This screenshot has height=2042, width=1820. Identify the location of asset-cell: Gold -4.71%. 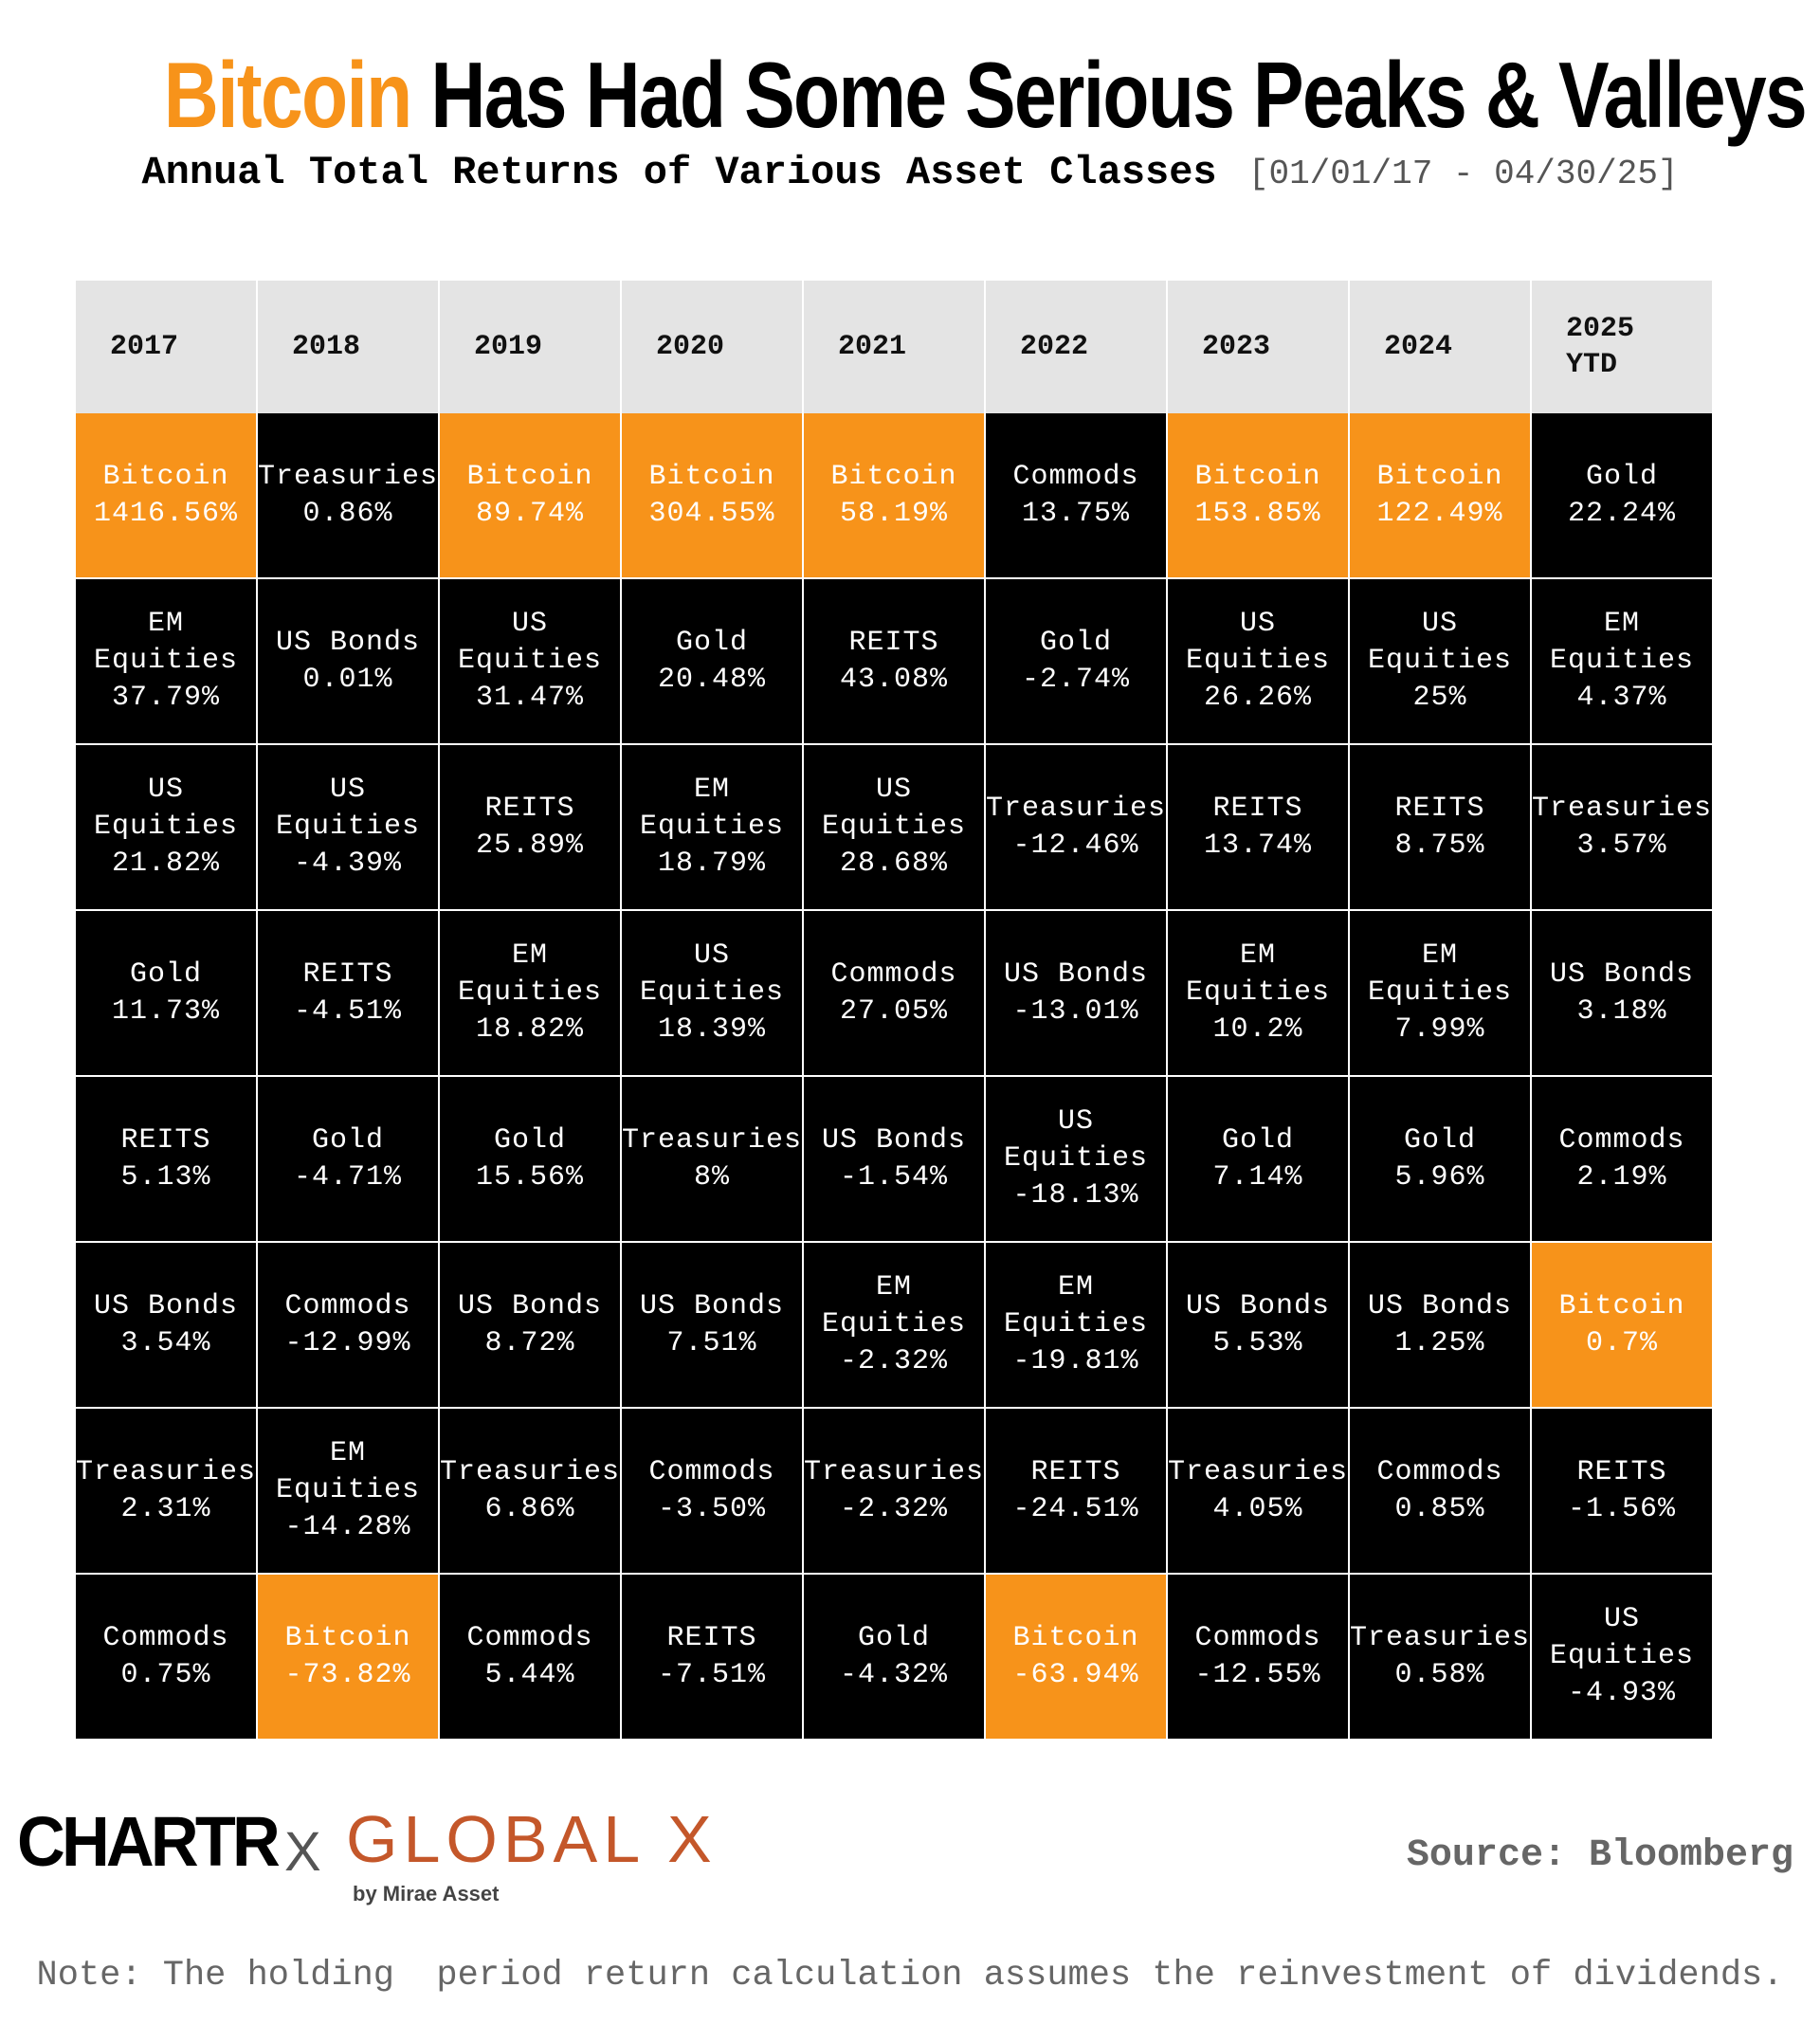
(349, 1160).